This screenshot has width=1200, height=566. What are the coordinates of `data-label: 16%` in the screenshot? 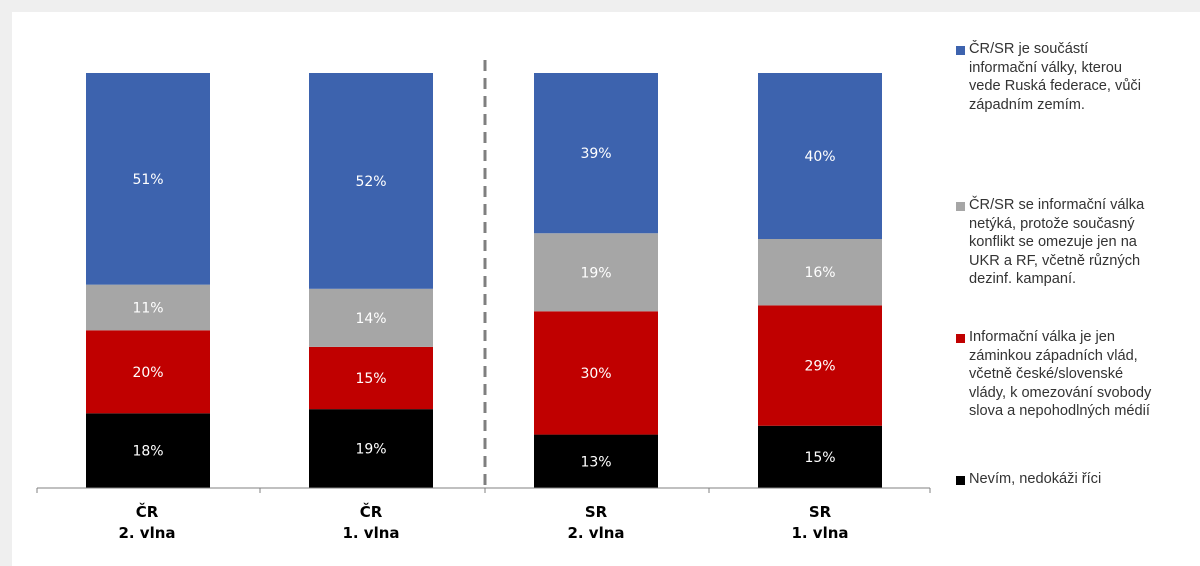 It's located at (819, 273).